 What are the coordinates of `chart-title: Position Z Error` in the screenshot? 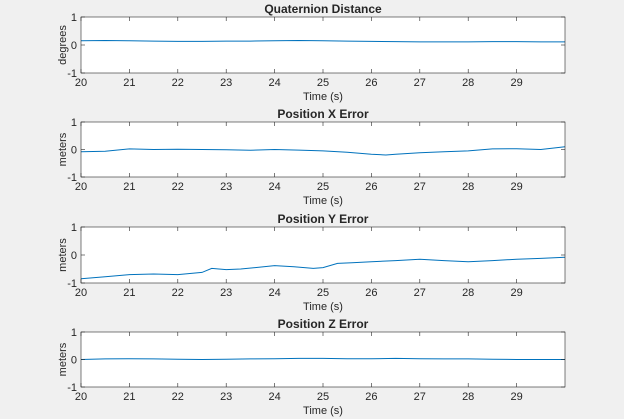 It's located at (323, 324).